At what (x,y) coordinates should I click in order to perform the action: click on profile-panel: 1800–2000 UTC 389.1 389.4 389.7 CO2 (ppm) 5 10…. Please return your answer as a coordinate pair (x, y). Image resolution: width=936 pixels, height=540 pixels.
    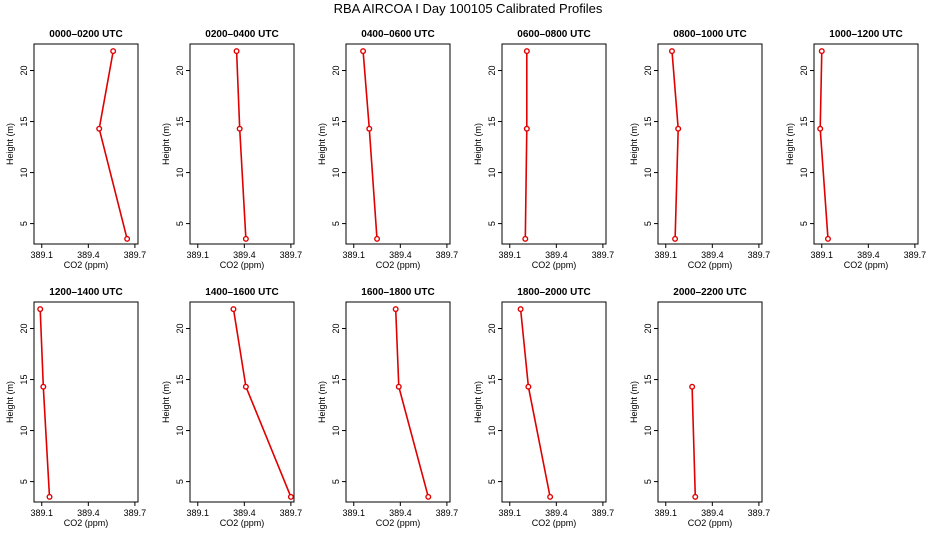
    Looking at the image, I should click on (543, 407).